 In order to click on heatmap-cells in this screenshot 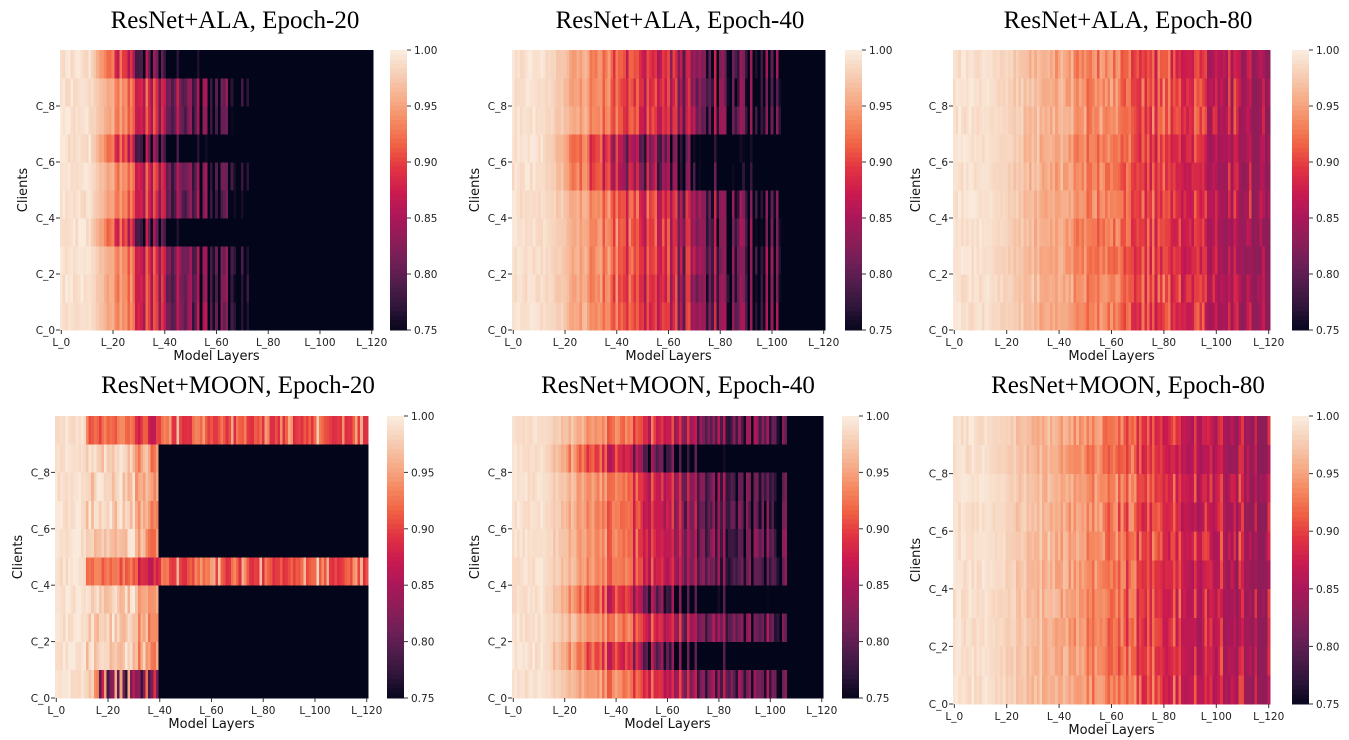, I will do `click(212, 557)`.